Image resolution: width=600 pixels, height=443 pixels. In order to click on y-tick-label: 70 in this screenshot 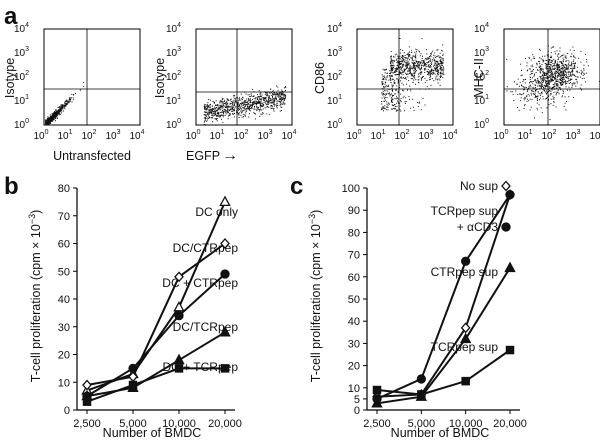, I will do `click(64, 217)`.